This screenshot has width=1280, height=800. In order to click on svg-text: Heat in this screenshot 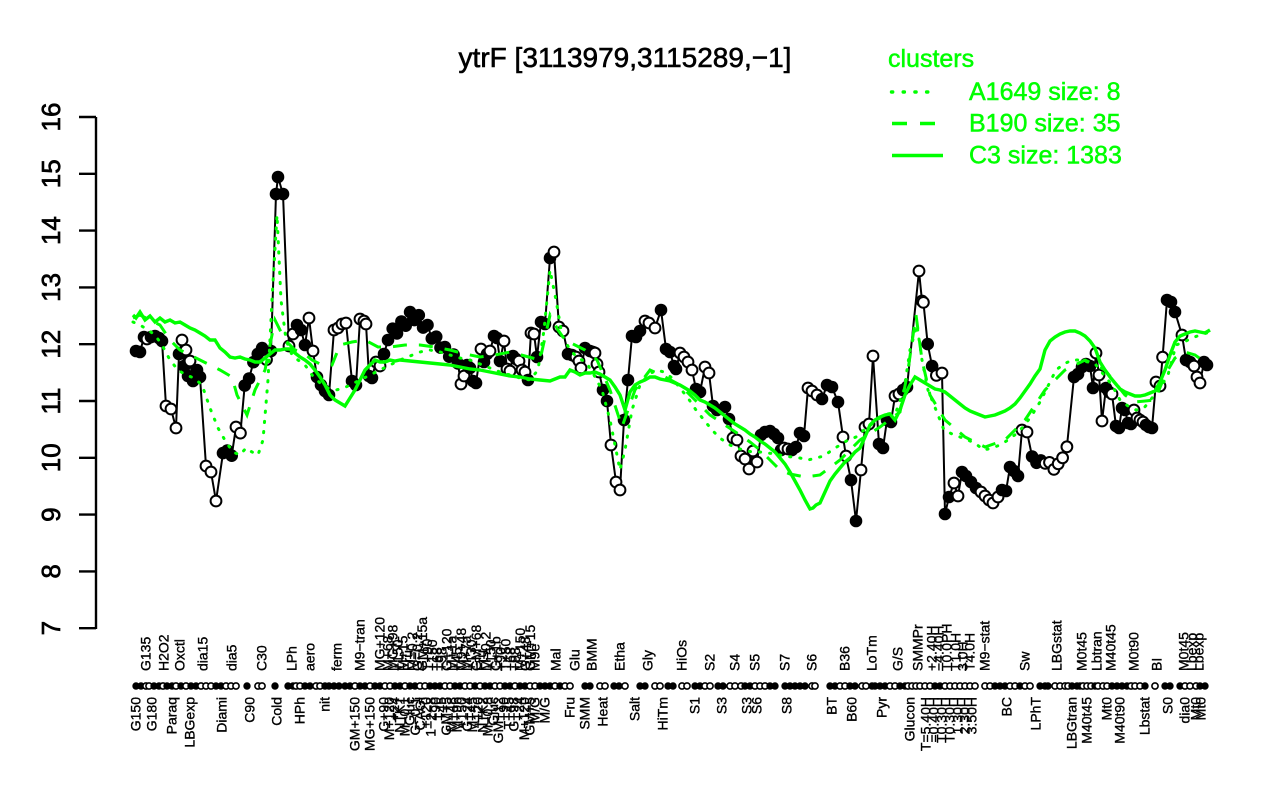, I will do `click(603, 712)`.